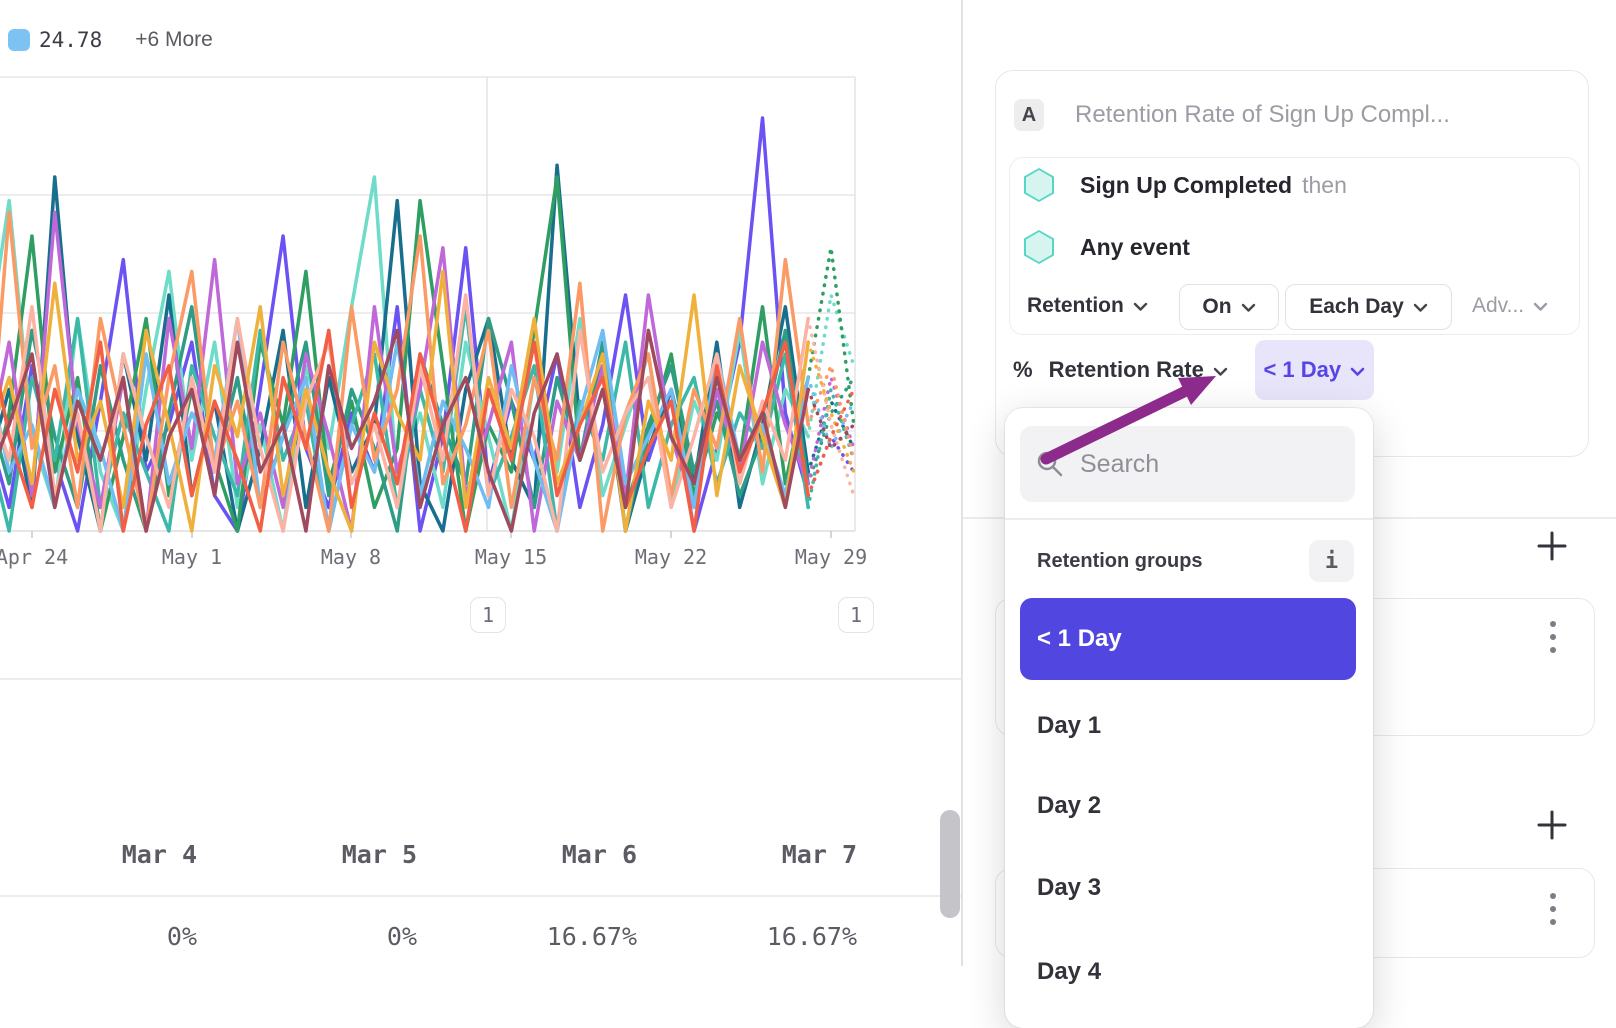 The image size is (1616, 1028). What do you see at coordinates (1023, 369) in the screenshot?
I see `percent-symbol: %` at bounding box center [1023, 369].